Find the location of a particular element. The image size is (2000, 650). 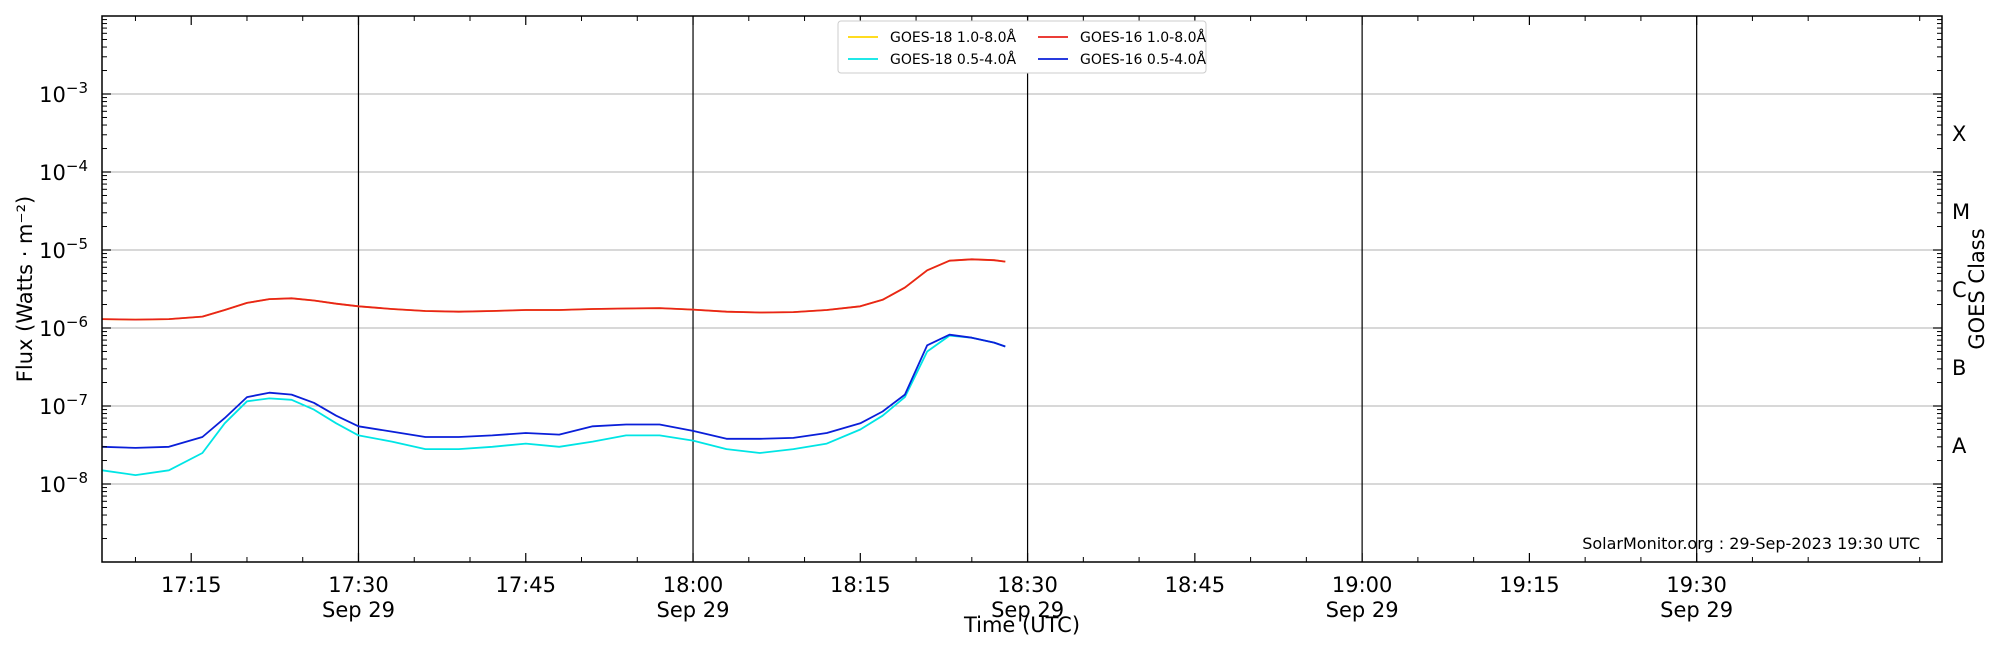

y-tick-label: 10⁻⁷ is located at coordinates (63, 405).